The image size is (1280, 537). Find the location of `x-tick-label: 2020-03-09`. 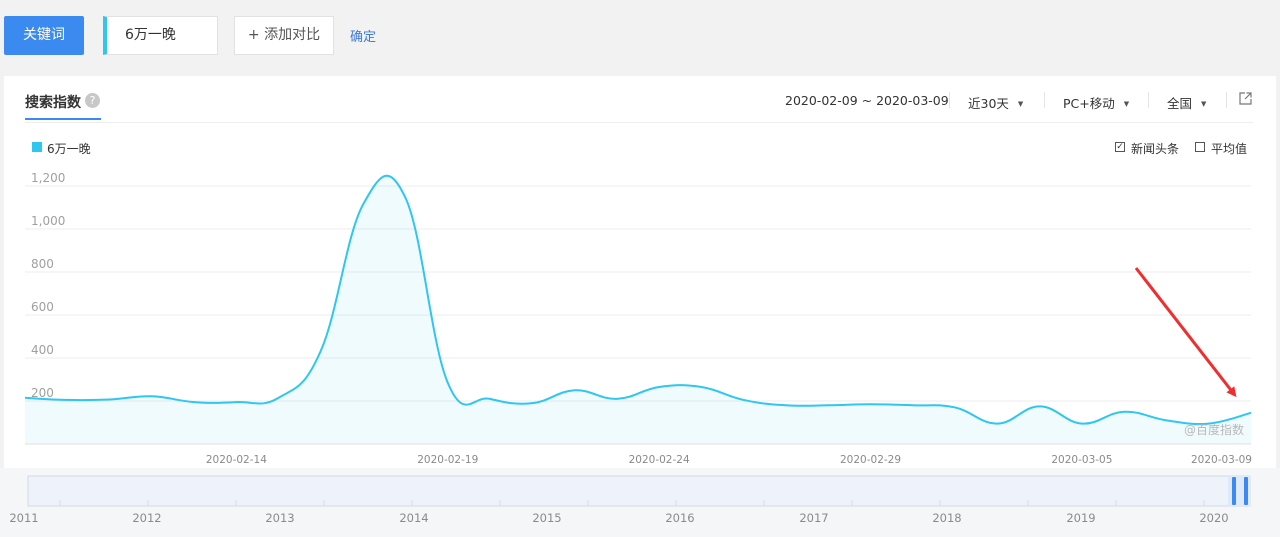

x-tick-label: 2020-03-09 is located at coordinates (1221, 460).